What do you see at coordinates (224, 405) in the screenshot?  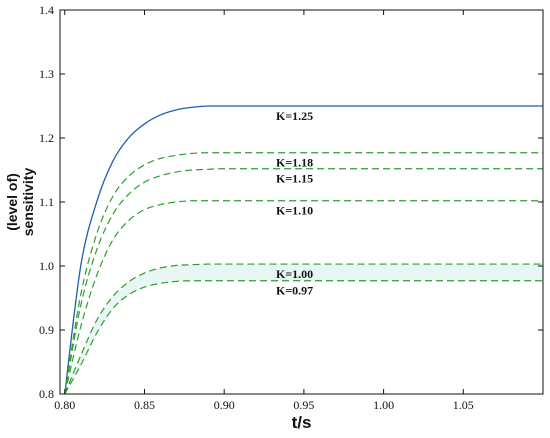 I see `x-tick-label: 0.90` at bounding box center [224, 405].